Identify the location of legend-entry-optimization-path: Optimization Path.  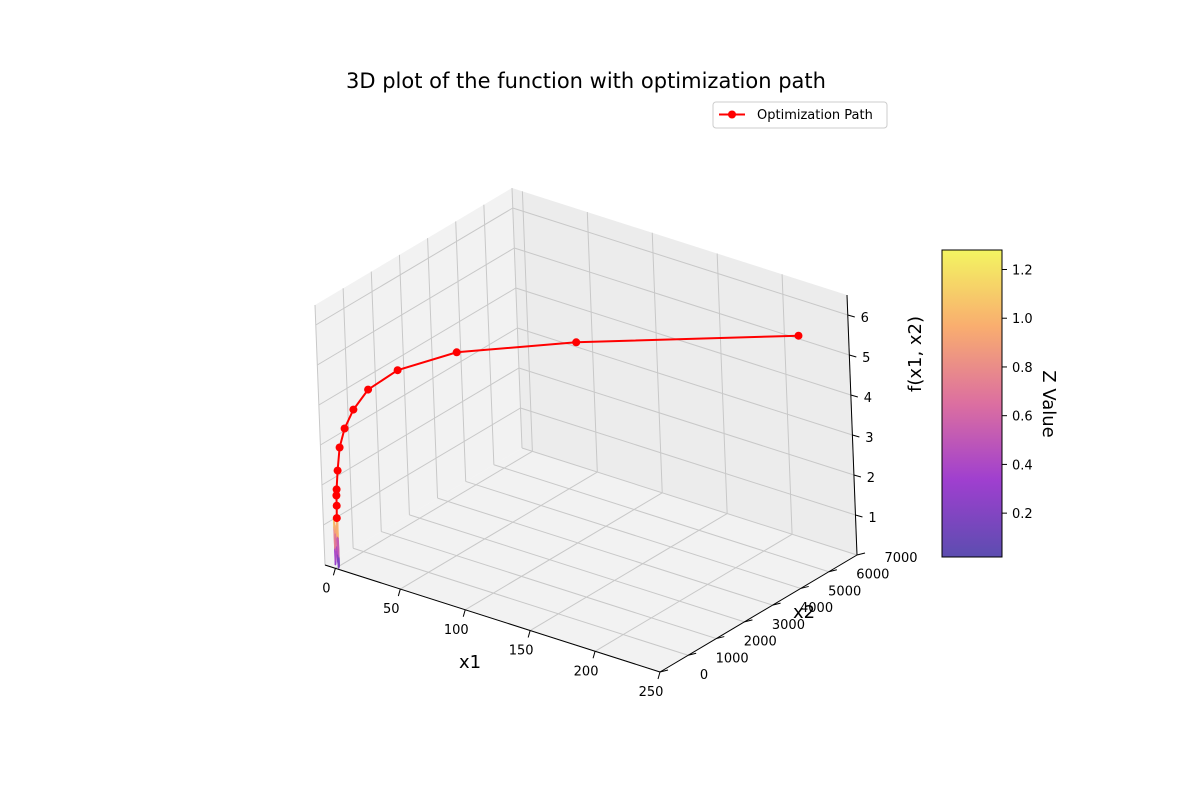
(815, 115).